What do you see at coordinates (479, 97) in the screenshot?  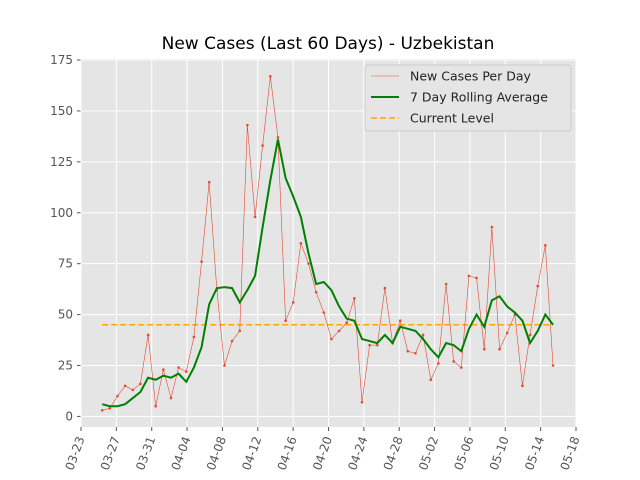 I see `legend-label: 7 Day Rolling Average` at bounding box center [479, 97].